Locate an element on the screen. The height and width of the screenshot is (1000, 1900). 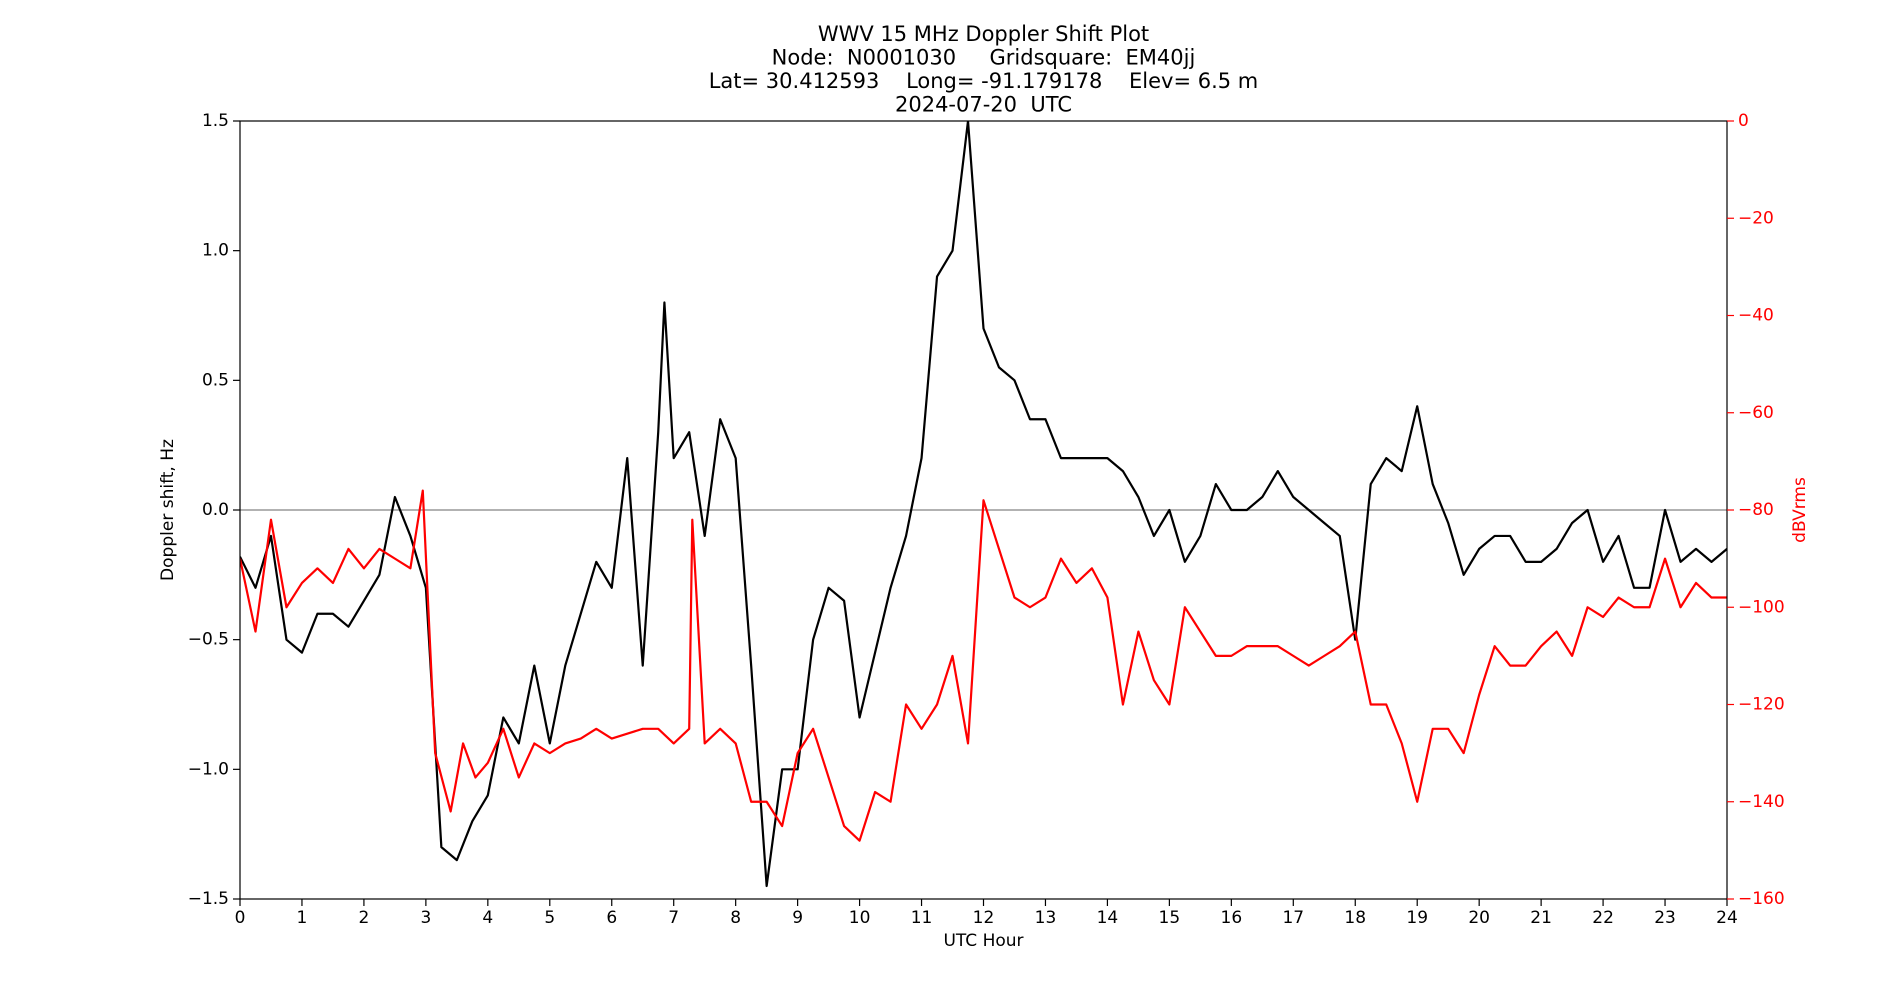
y2-tick-label: −160 is located at coordinates (1761, 899).